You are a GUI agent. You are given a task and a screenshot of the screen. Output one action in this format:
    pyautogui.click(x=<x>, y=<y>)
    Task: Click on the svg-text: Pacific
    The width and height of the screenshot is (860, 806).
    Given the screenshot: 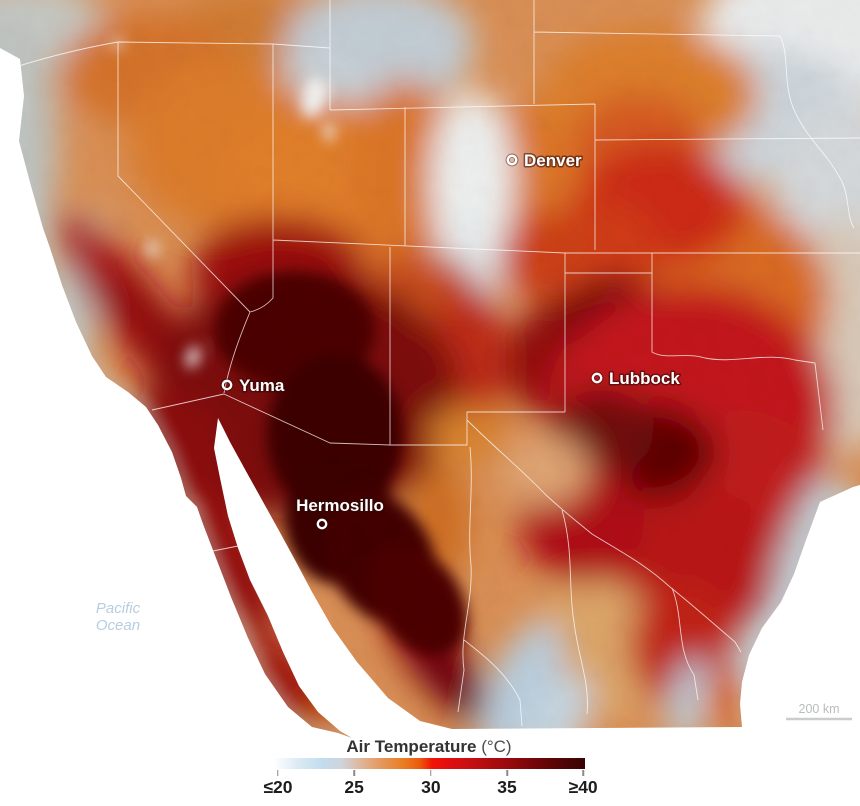 What is the action you would take?
    pyautogui.click(x=118, y=608)
    